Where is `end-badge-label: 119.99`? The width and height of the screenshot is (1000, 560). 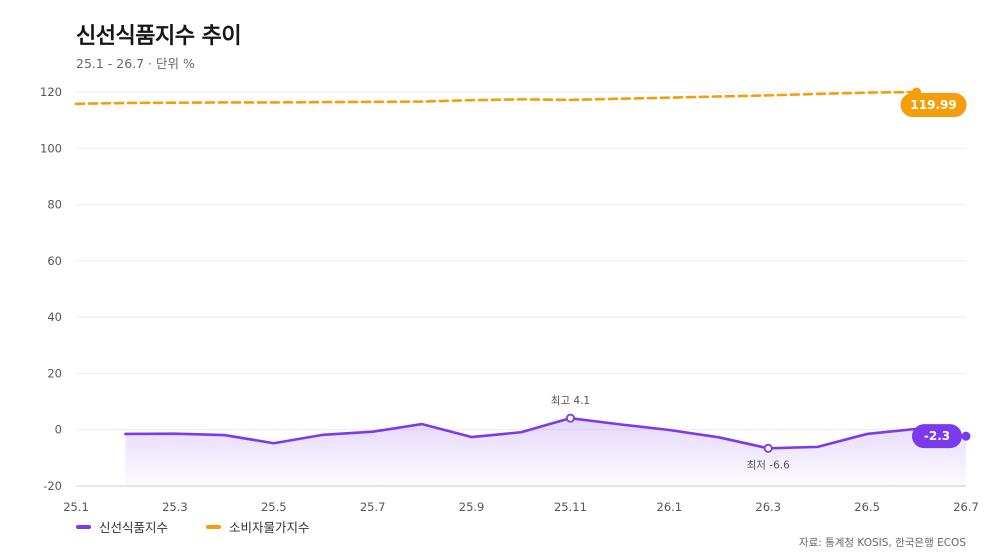
end-badge-label: 119.99 is located at coordinates (933, 105).